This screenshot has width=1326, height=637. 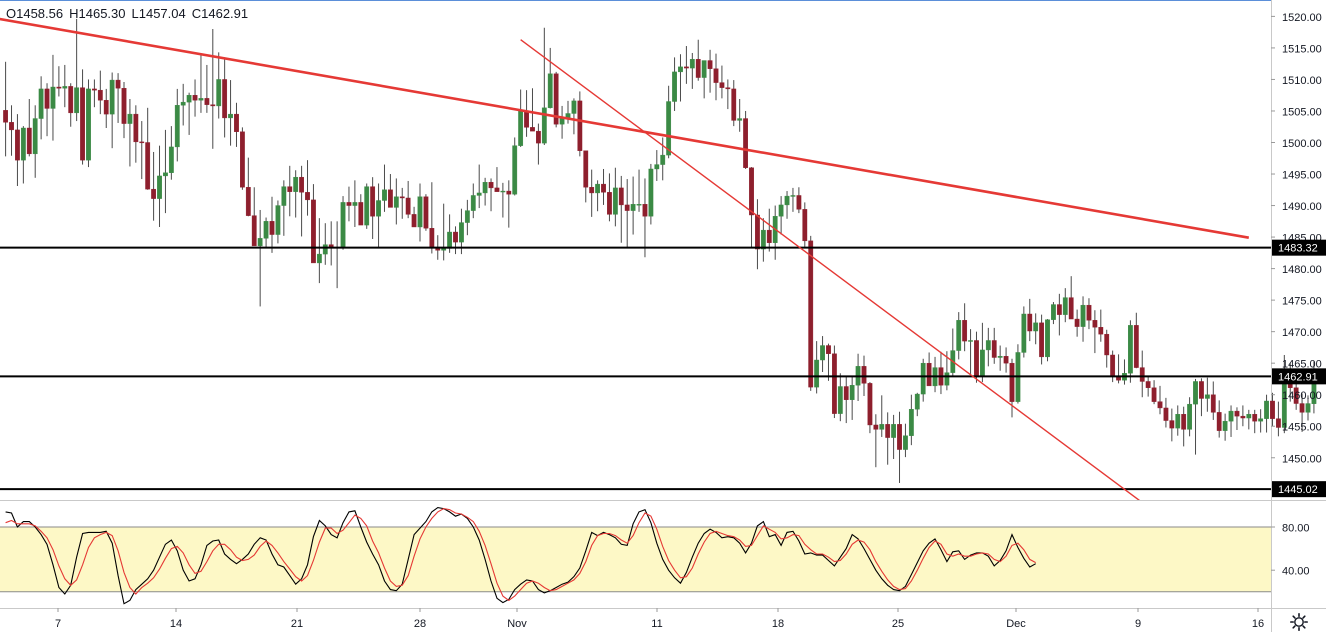 I want to click on gear-icon, so click(x=1299, y=622).